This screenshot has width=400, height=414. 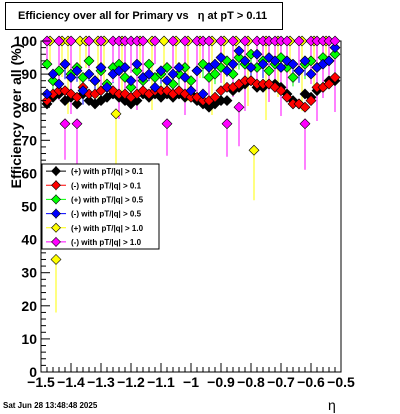 I want to click on x-tick-label: −0.9, so click(x=221, y=382).